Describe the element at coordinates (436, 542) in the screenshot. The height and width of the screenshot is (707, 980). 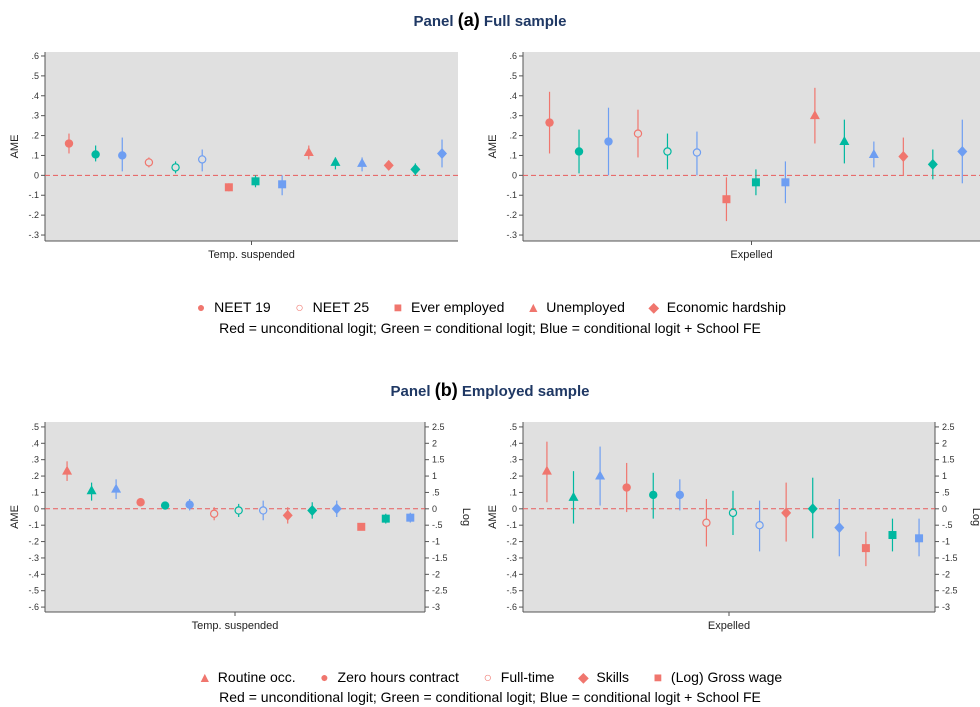
I see `y2-tick-label: -1` at that location.